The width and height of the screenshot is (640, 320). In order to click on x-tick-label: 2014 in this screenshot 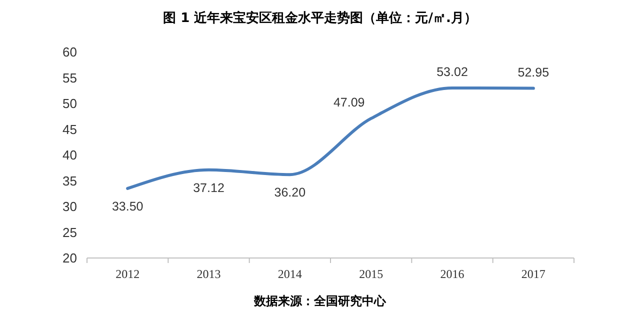, I will do `click(290, 274)`.